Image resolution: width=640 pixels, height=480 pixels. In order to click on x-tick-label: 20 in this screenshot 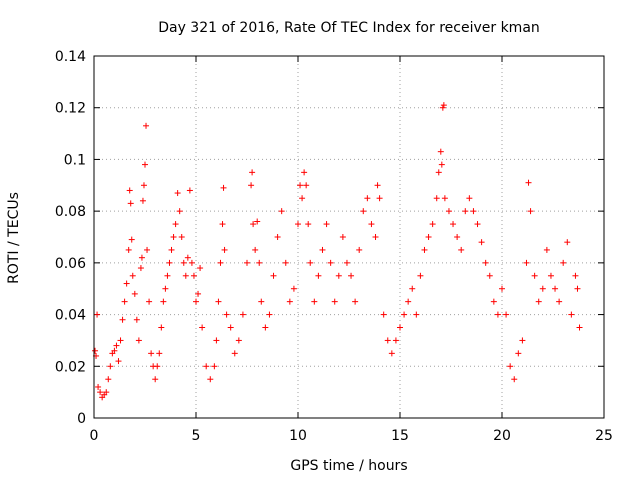, I will do `click(502, 436)`.